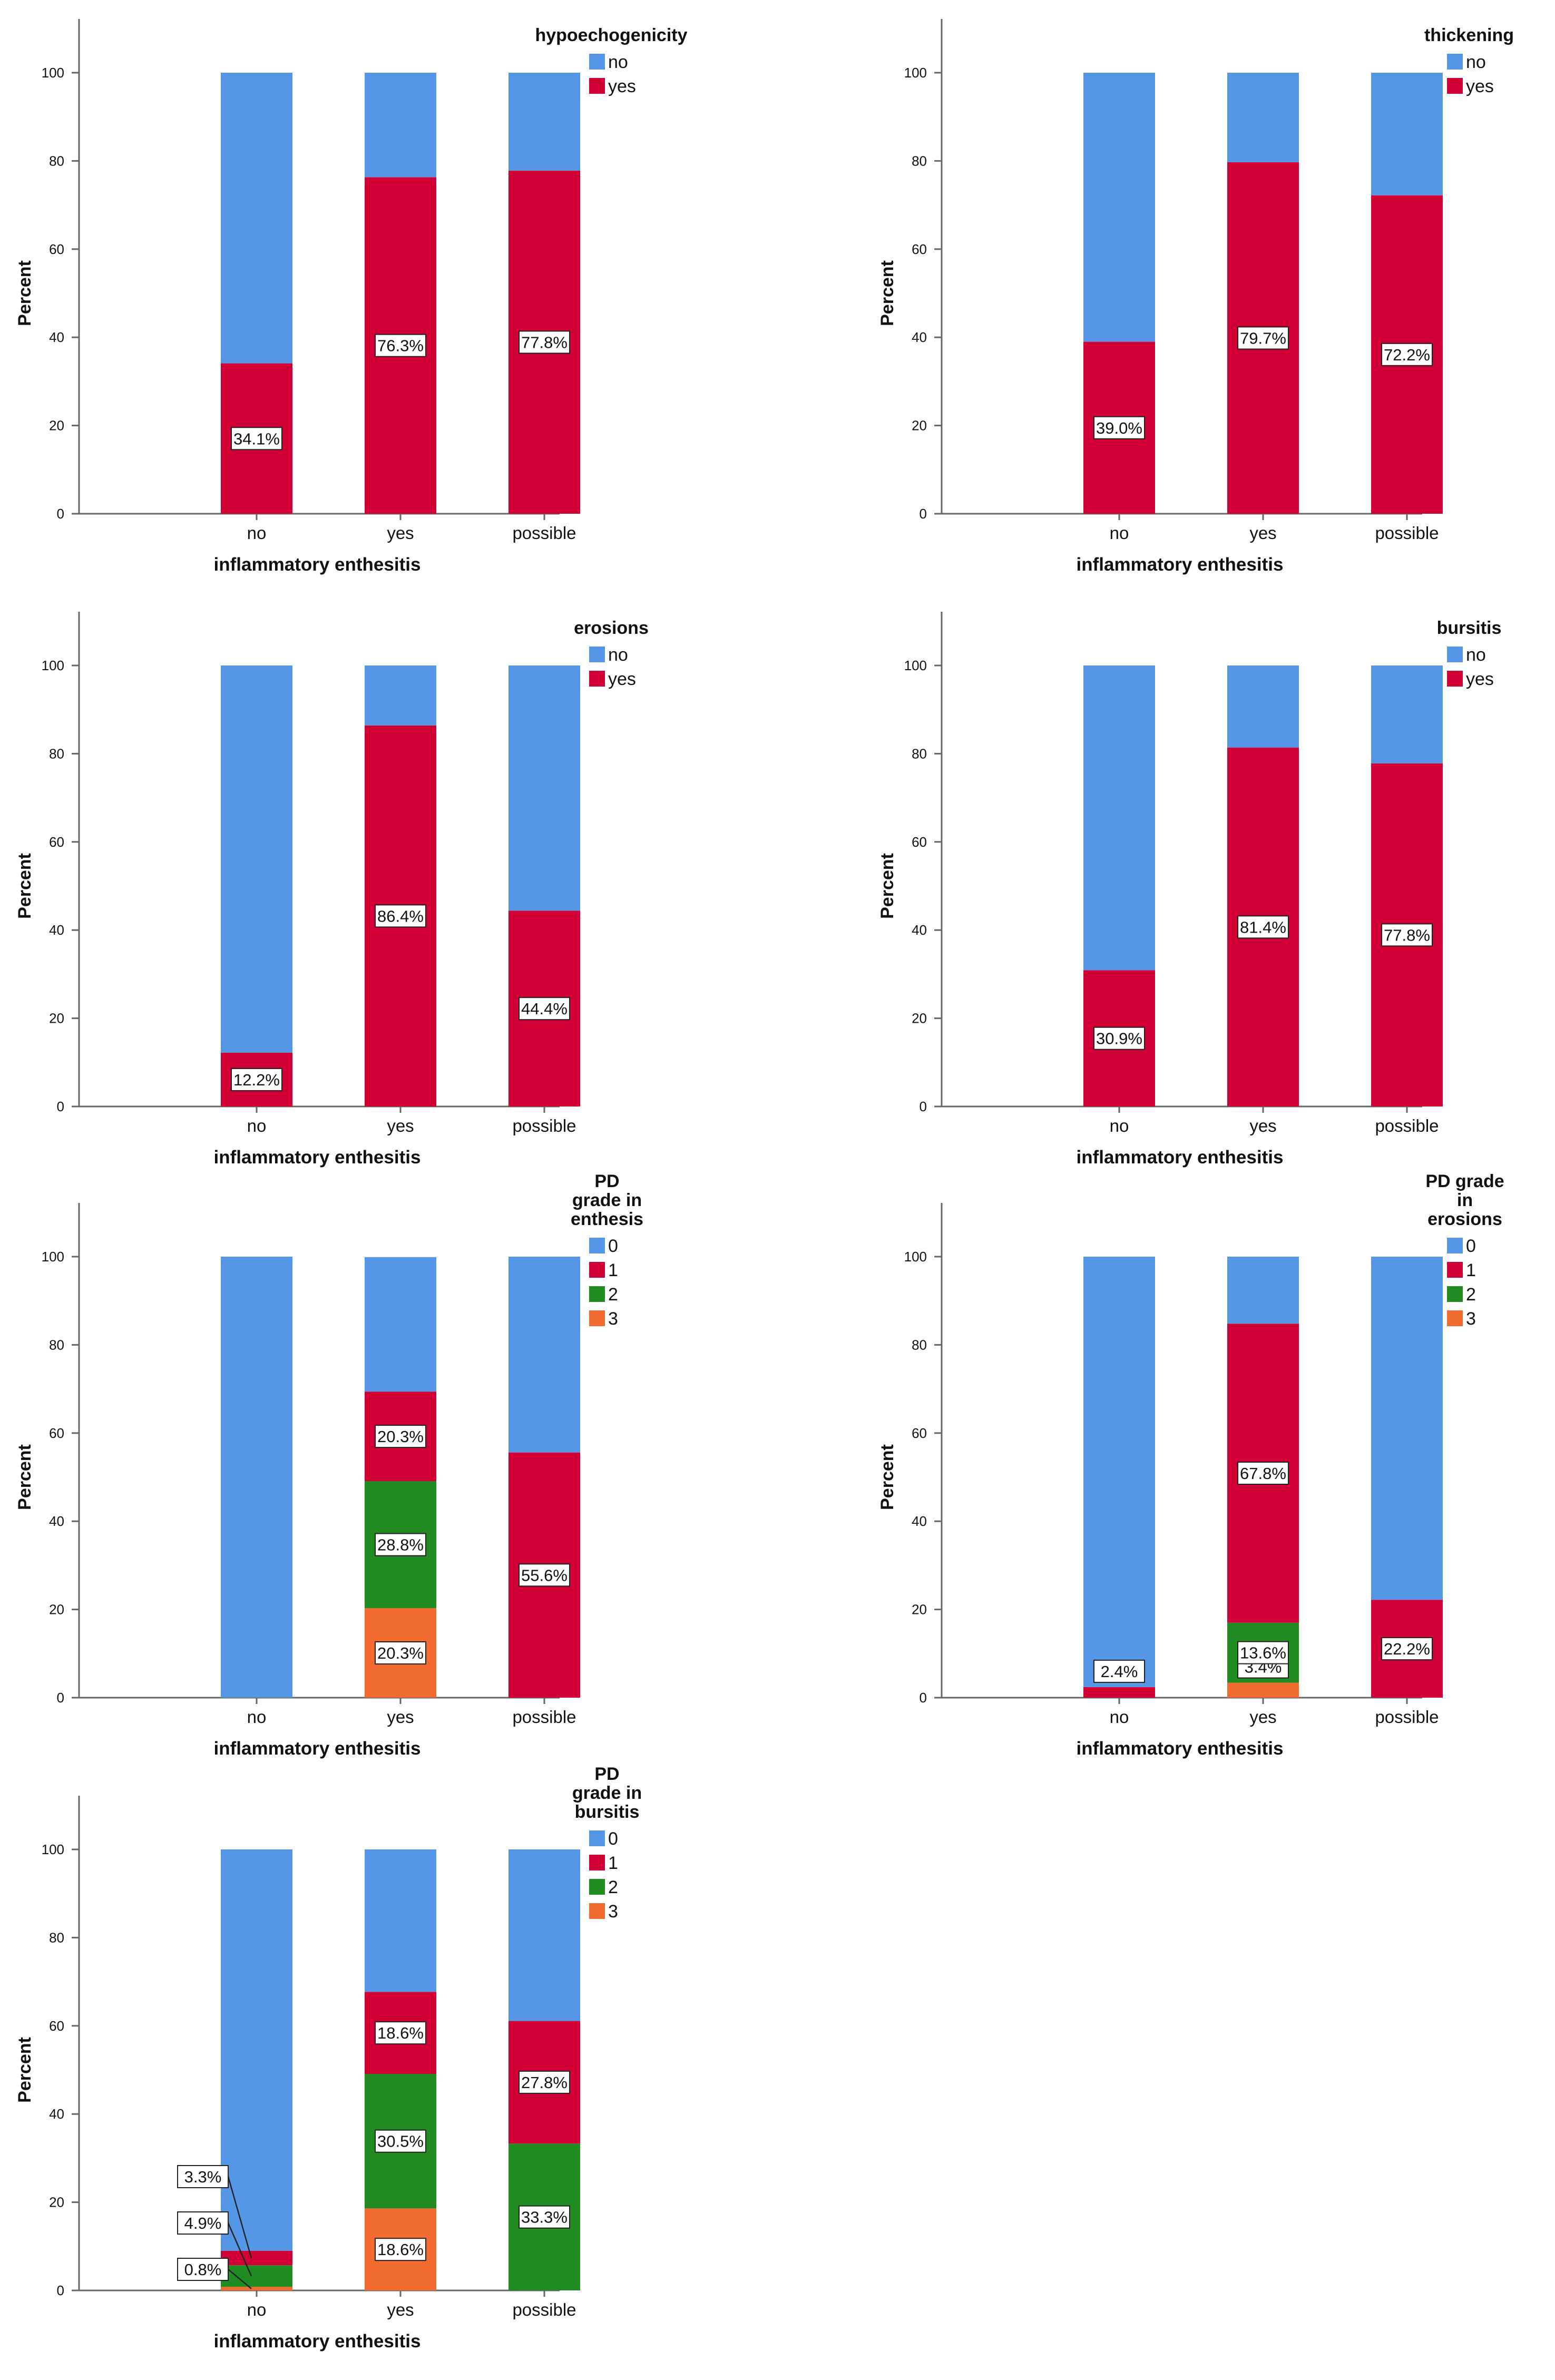 The width and height of the screenshot is (1555, 2380). What do you see at coordinates (612, 653) in the screenshot?
I see `legend: erosions no yes` at bounding box center [612, 653].